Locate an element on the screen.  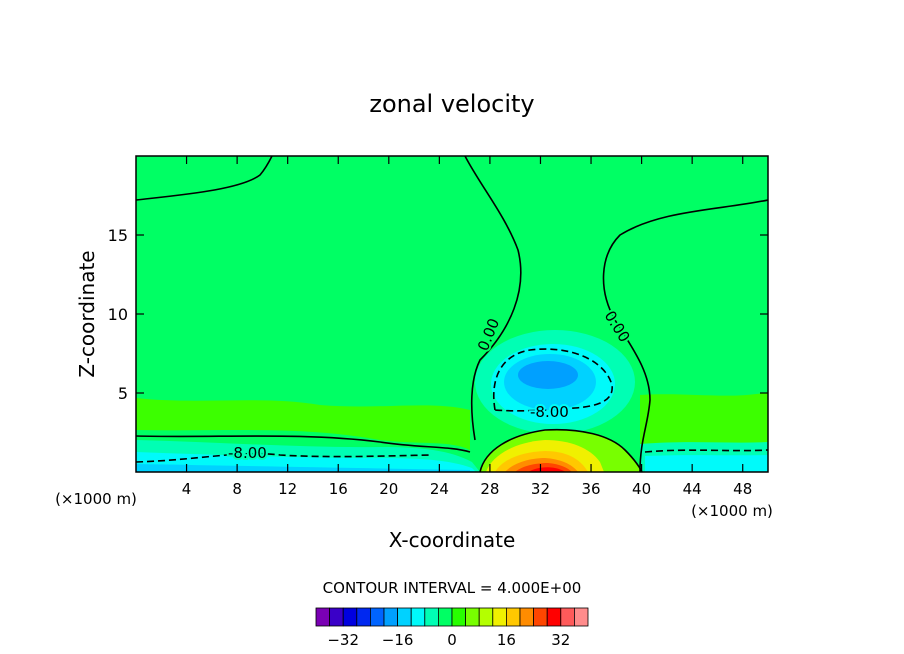
contour-zero-left is located at coordinates (204, 178).